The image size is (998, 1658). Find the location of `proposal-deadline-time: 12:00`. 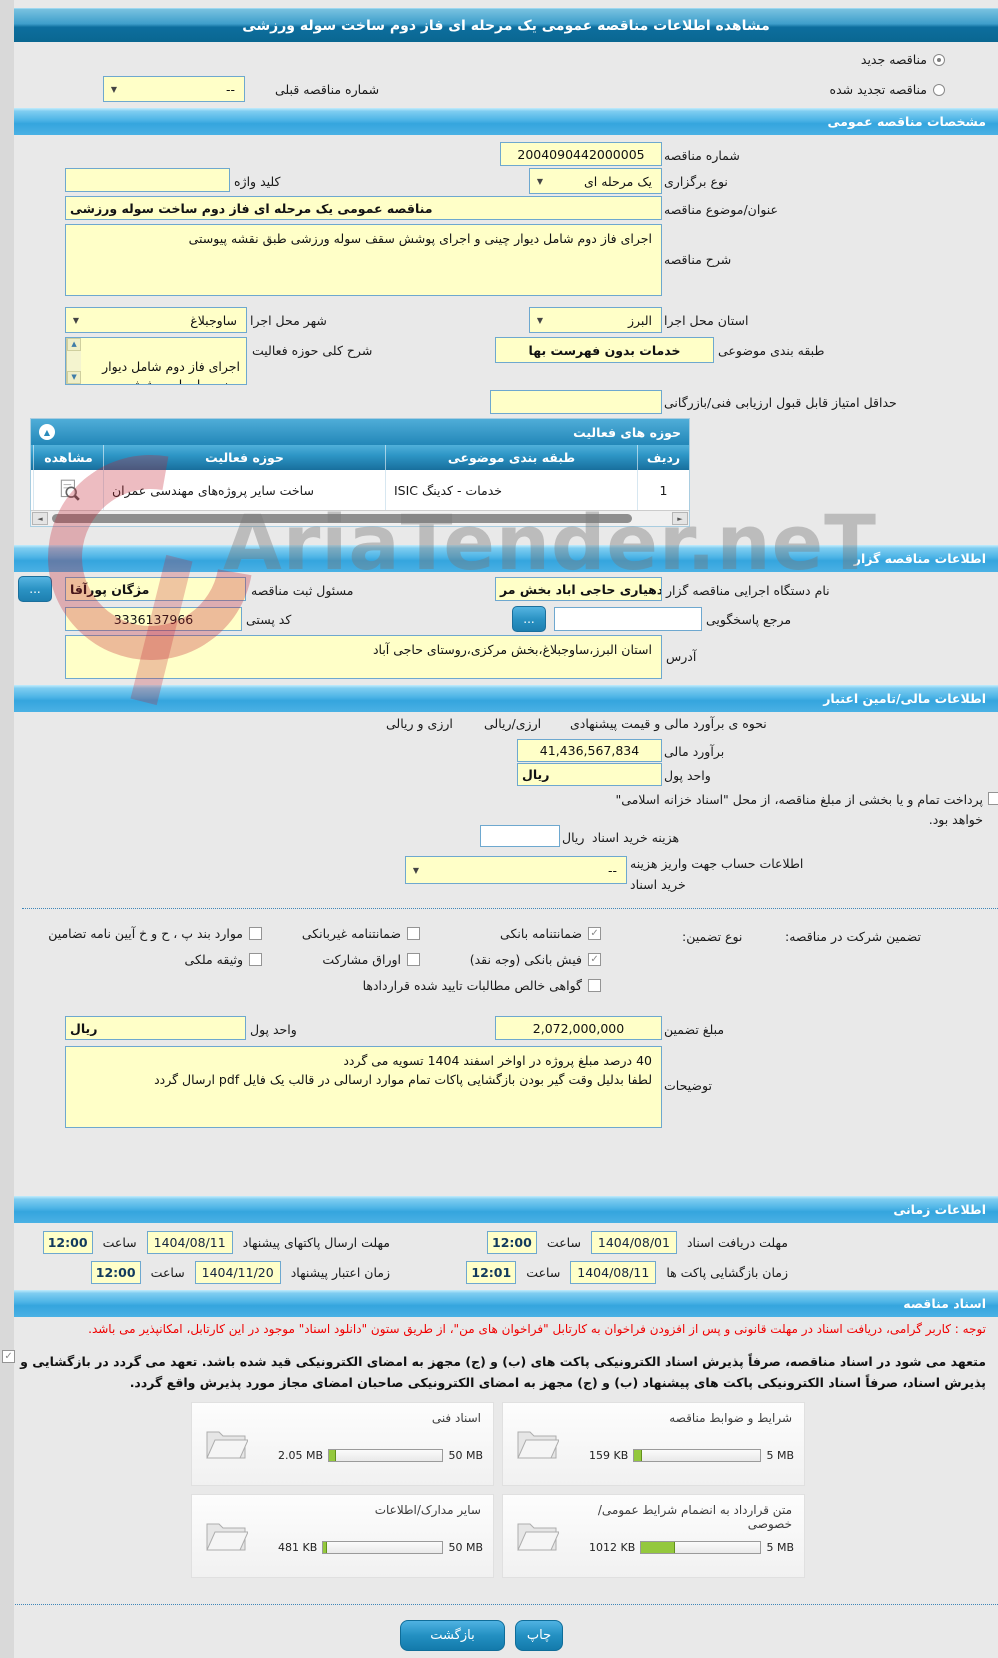

proposal-deadline-time: 12:00 is located at coordinates (67, 1242).